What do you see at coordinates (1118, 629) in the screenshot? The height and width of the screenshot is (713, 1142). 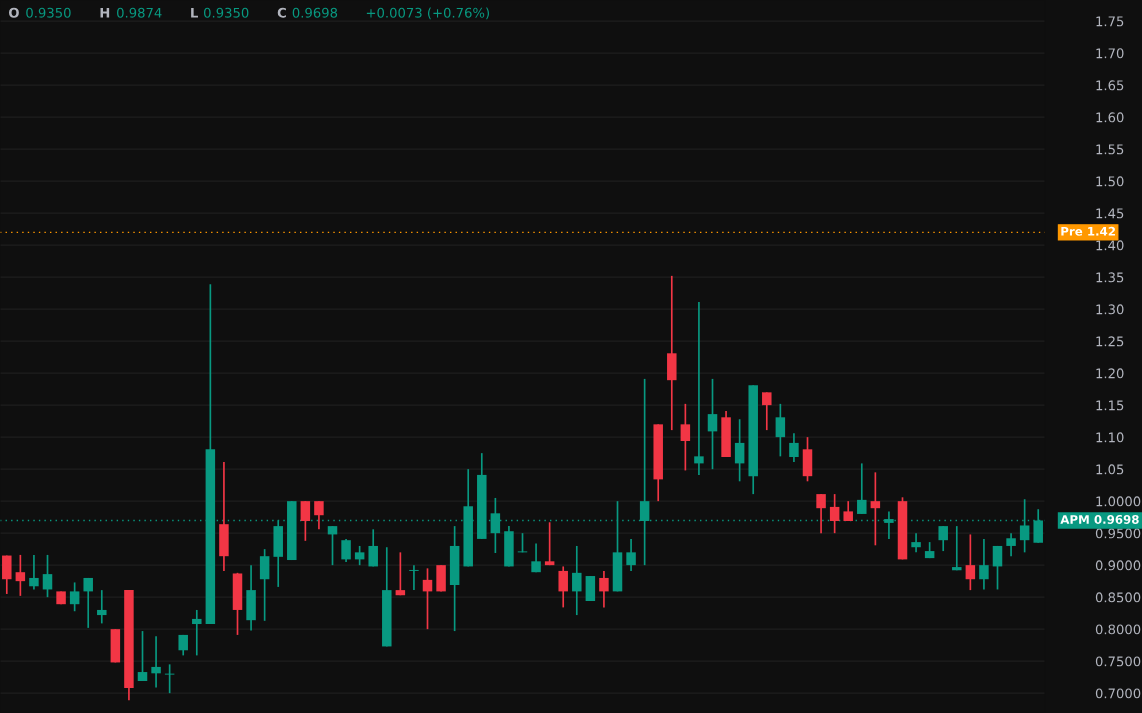 I see `y-tick-label: 0.8000` at bounding box center [1118, 629].